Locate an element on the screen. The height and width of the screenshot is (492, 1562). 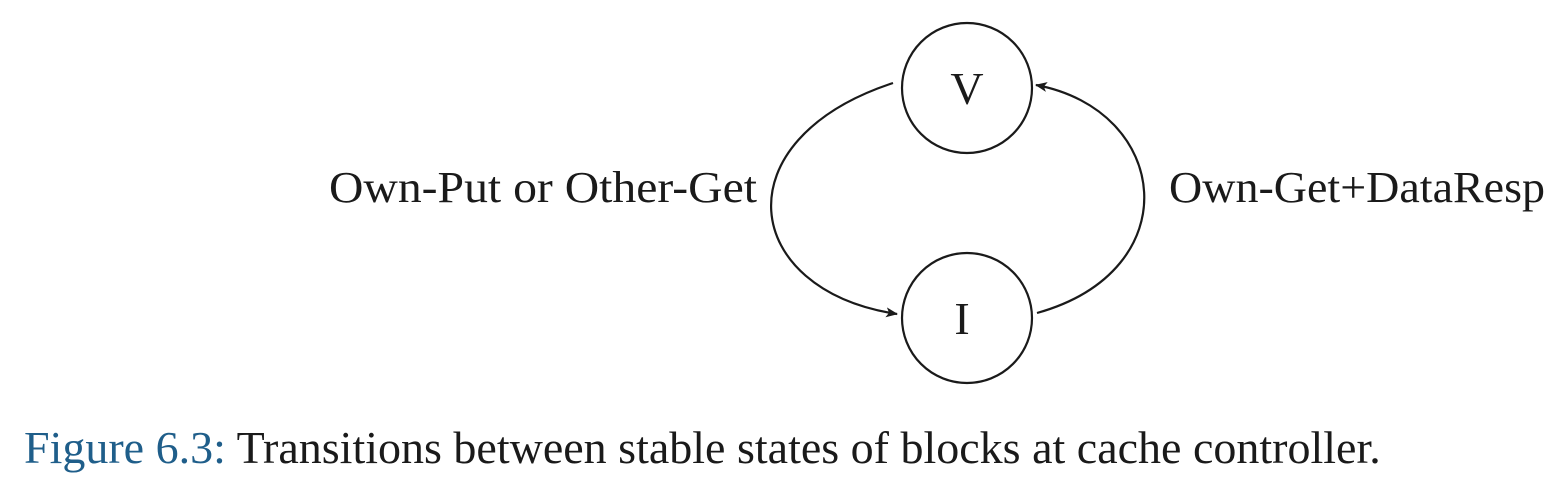
transition-v-to-i-arrow is located at coordinates (833, 199).